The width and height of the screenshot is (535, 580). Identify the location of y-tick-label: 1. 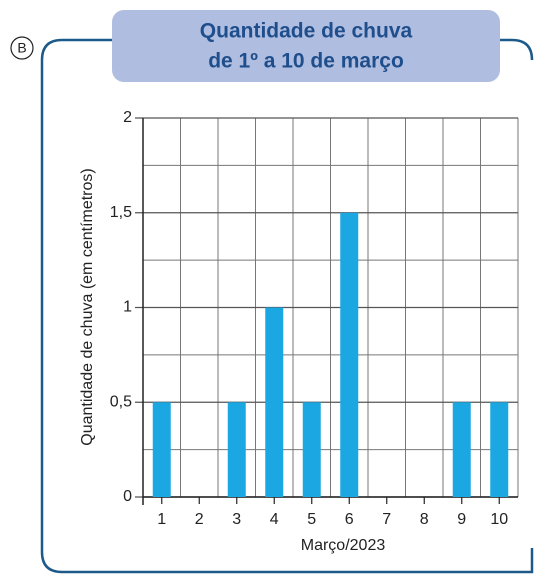
(127, 307).